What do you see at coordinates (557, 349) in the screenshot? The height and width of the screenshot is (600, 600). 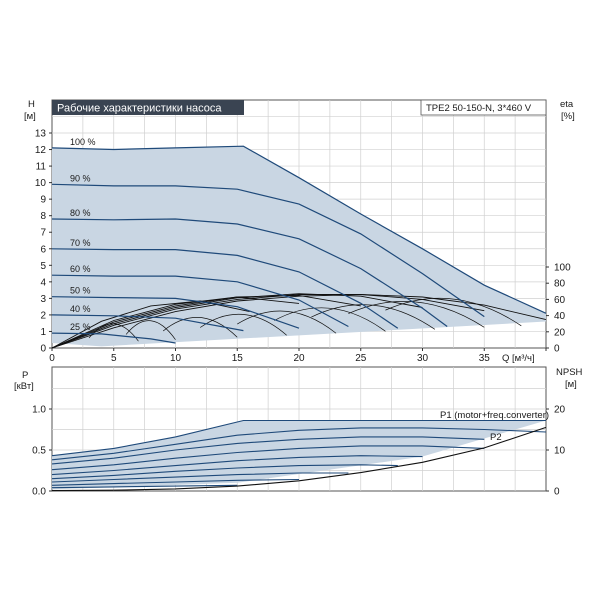 I see `eta-ytick-label: 0` at bounding box center [557, 349].